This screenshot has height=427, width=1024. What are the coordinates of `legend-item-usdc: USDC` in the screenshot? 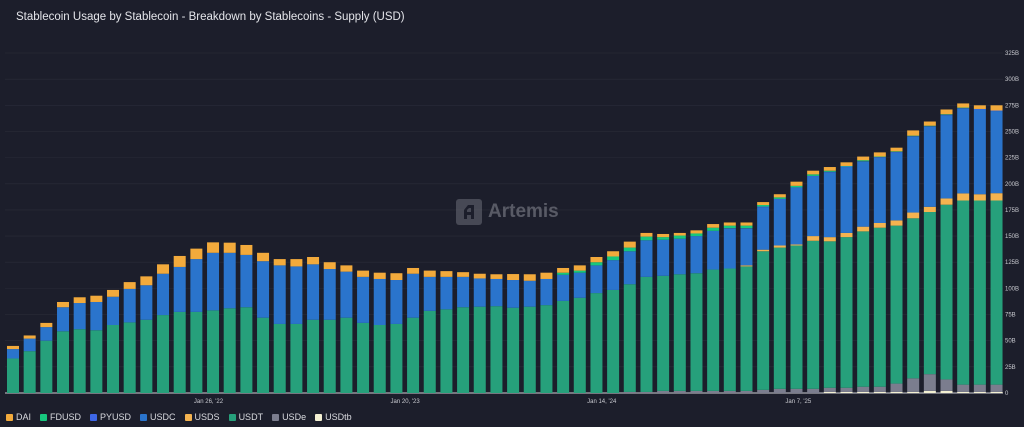 It's located at (158, 417).